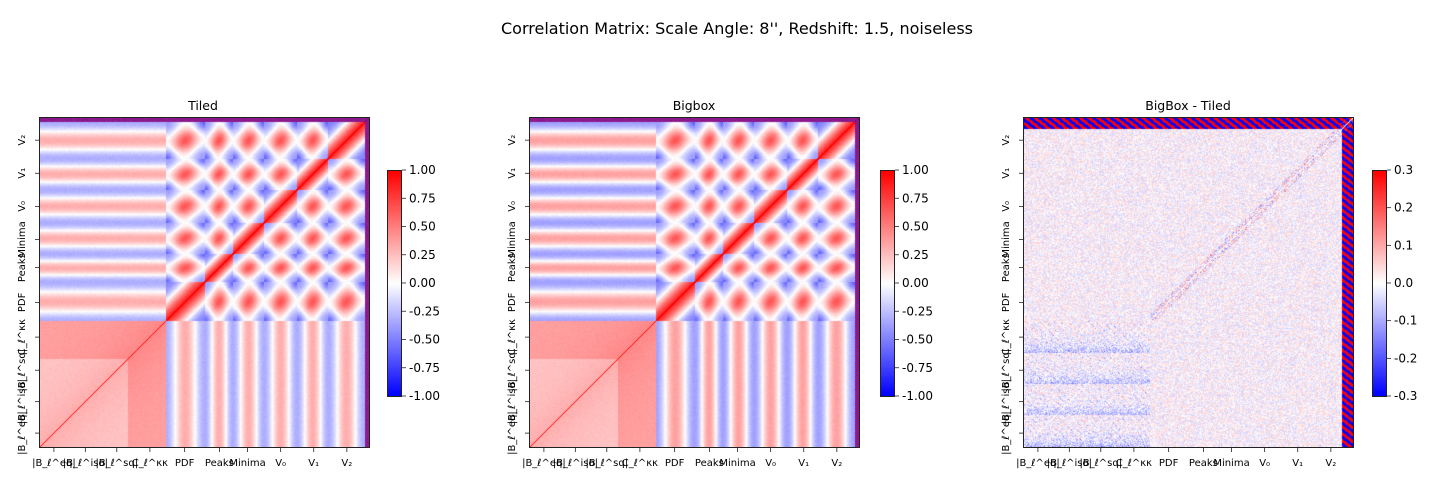 The image size is (1444, 486). Describe the element at coordinates (1403, 170) in the screenshot. I see `colorbar-tick-label: 0.3` at that location.